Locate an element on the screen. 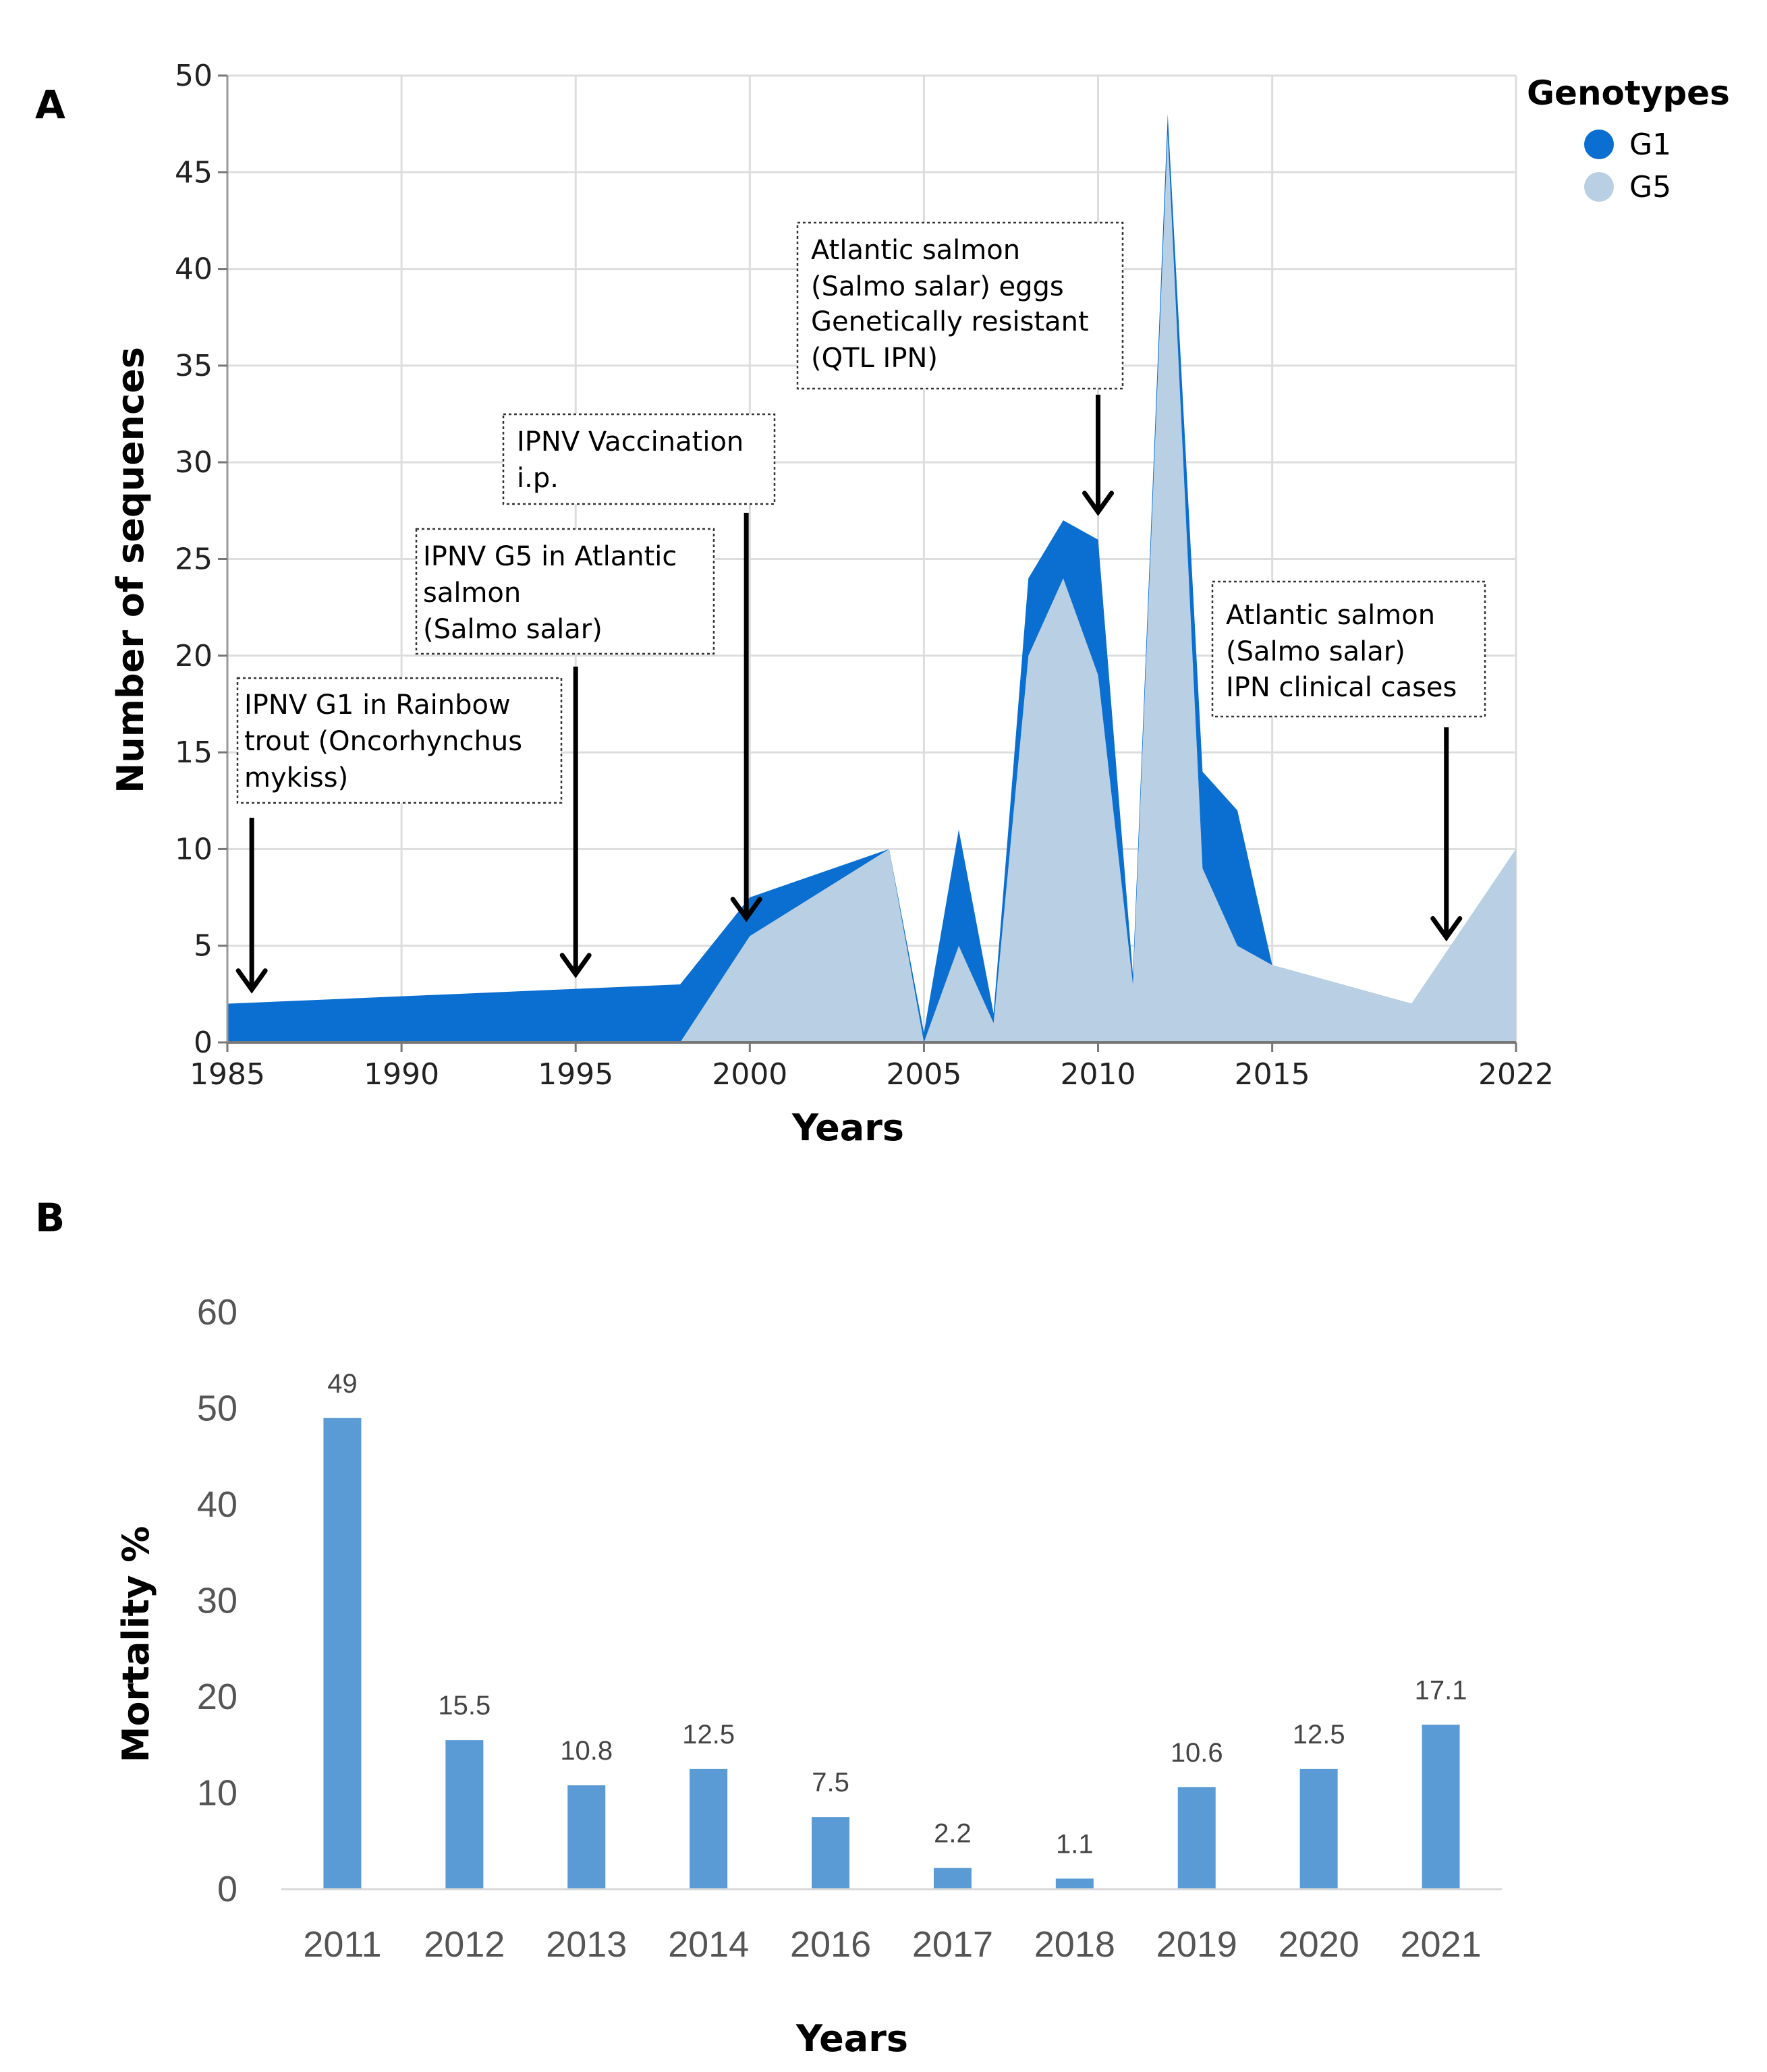  annotation-line: Genetically resistant is located at coordinates (950, 321).